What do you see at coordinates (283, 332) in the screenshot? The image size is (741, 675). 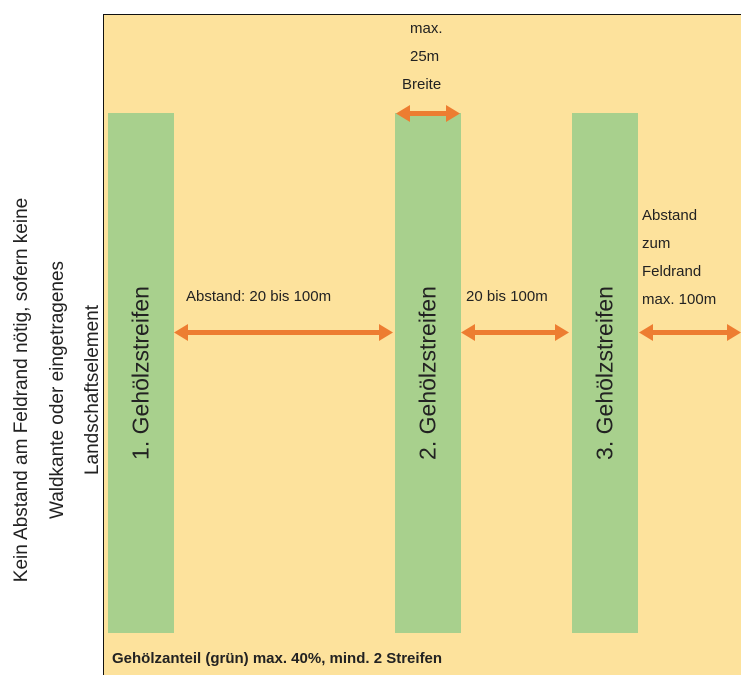 I see `gap-1-arrow` at bounding box center [283, 332].